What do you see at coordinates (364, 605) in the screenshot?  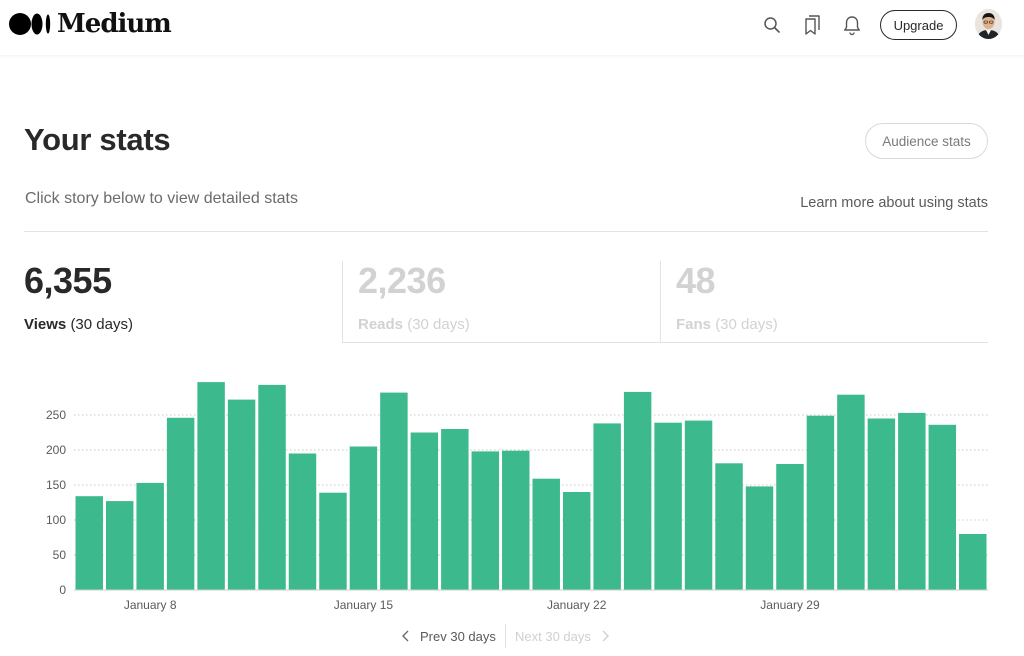 I see `x-tick-label: January 15` at bounding box center [364, 605].